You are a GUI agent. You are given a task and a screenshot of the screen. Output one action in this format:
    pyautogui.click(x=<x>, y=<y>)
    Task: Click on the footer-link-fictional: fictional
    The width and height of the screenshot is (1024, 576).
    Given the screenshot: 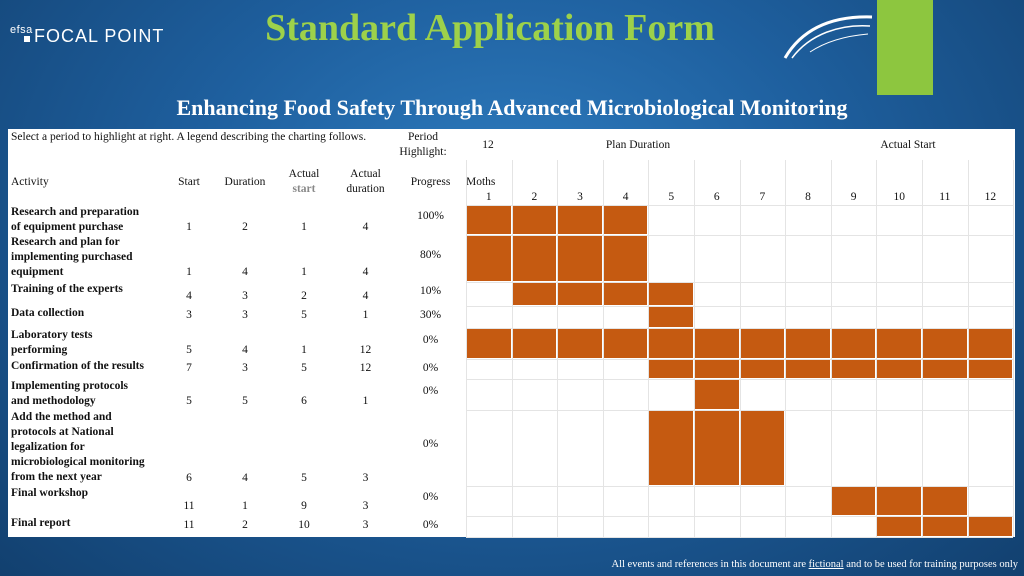 What is the action you would take?
    pyautogui.click(x=826, y=564)
    